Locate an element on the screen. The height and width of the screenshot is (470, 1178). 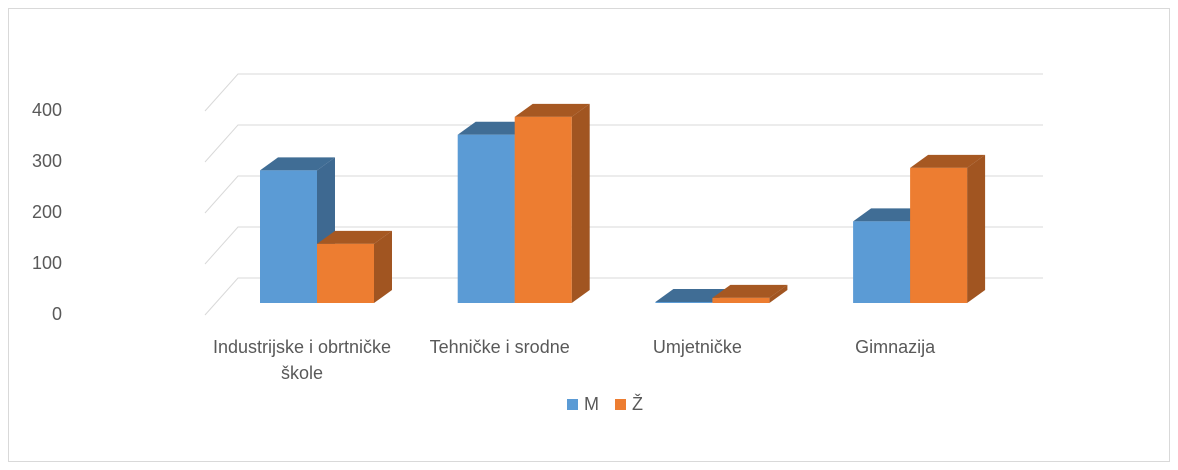
y-tick-label: 400 is located at coordinates (47, 110).